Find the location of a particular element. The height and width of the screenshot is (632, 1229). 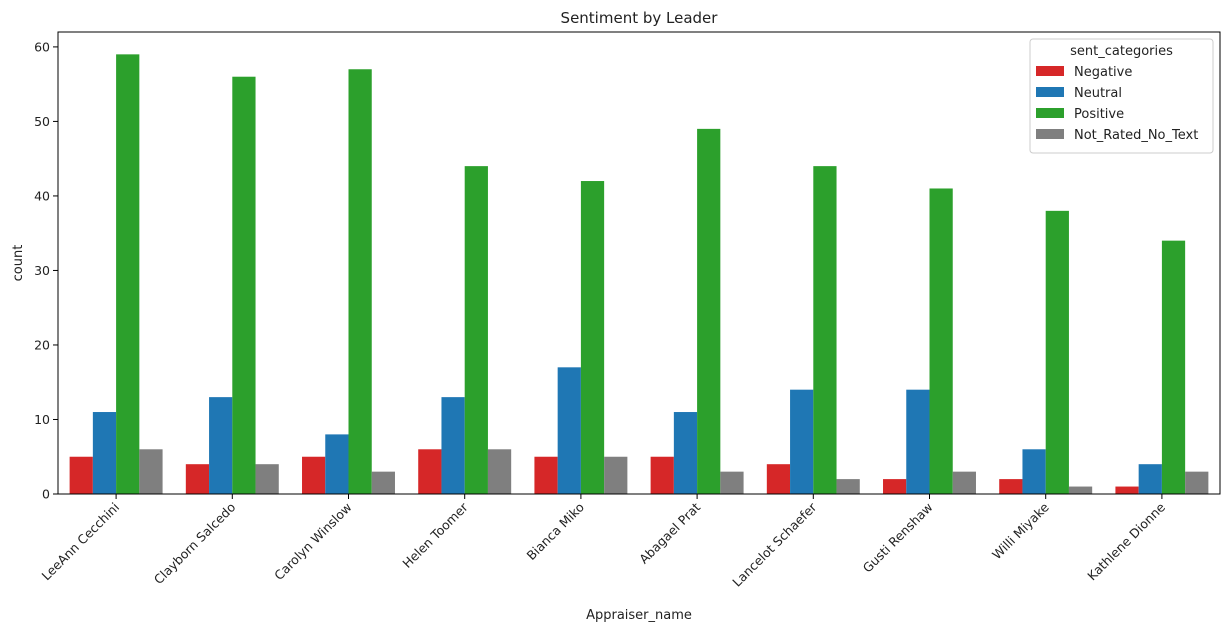

y-tick-label: 30 is located at coordinates (42, 270).